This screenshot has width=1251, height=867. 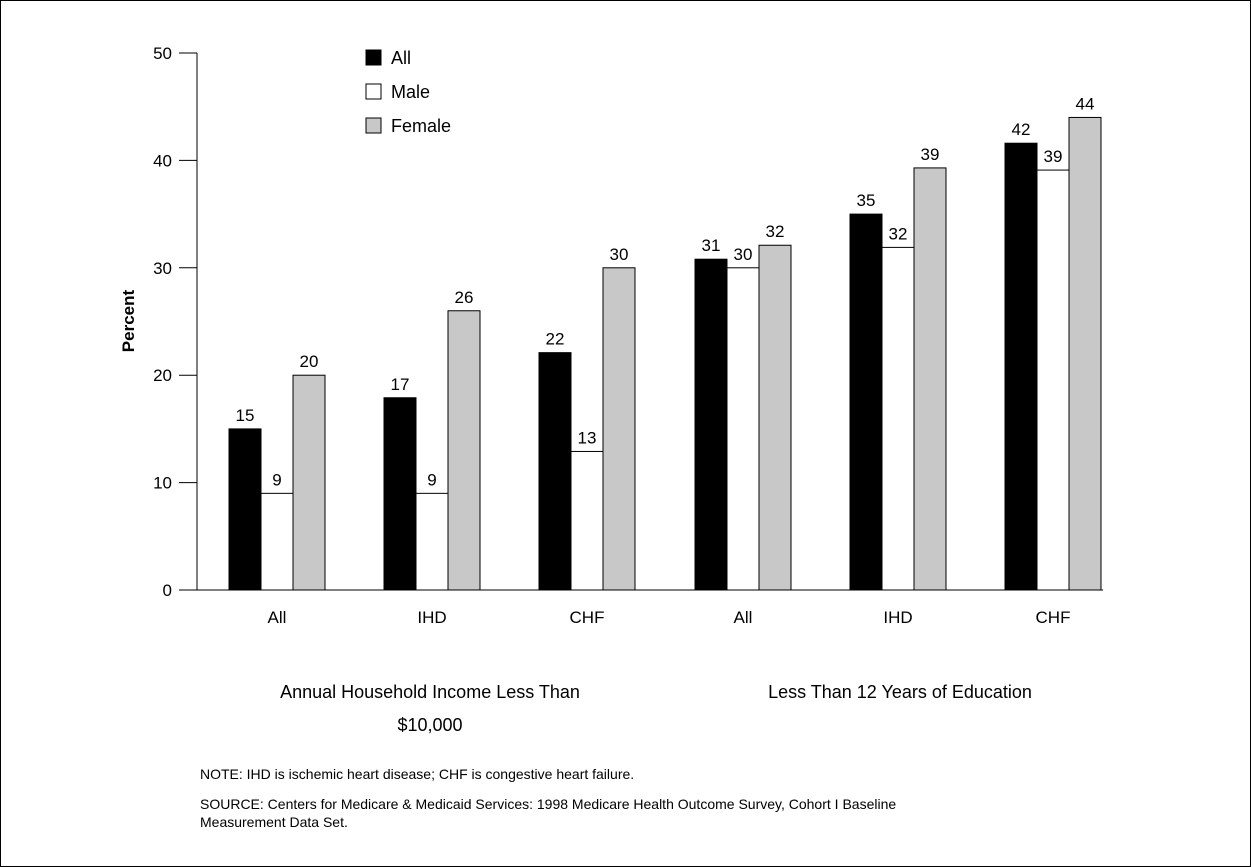 I want to click on x-tick-label-0: All, so click(x=277, y=617).